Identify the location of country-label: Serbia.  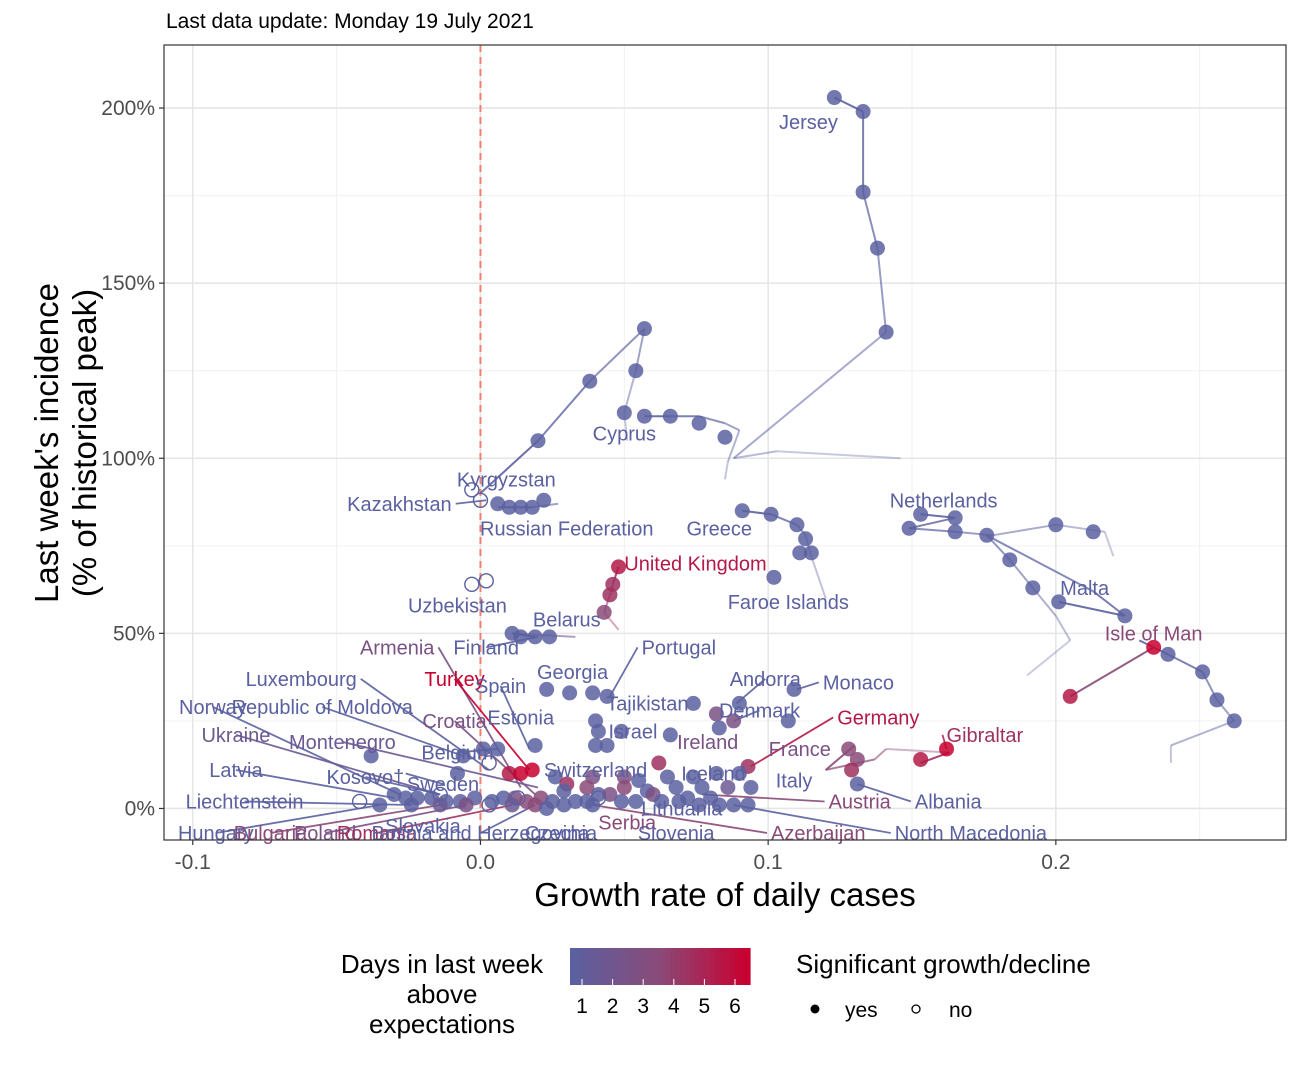
(627, 823).